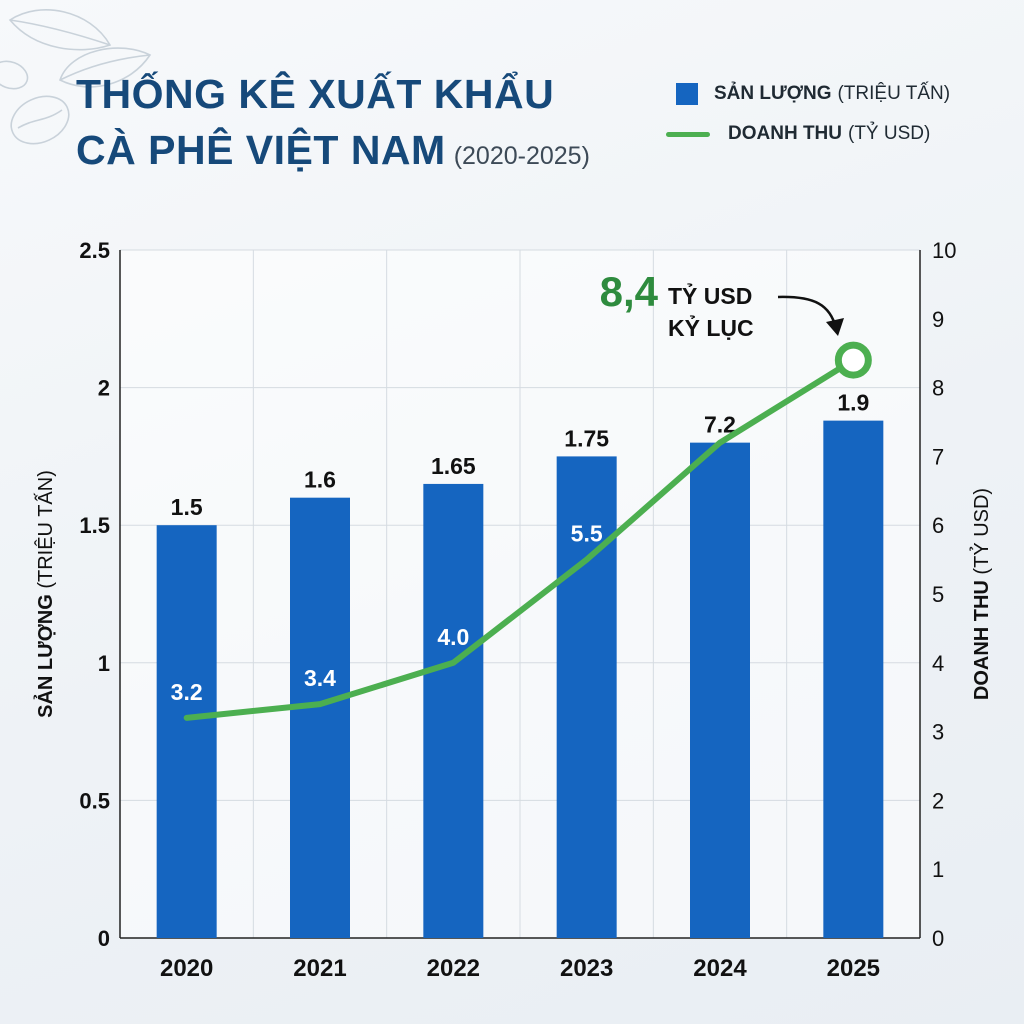 This screenshot has height=1024, width=1024. What do you see at coordinates (104, 388) in the screenshot?
I see `left-tick-label: 2` at bounding box center [104, 388].